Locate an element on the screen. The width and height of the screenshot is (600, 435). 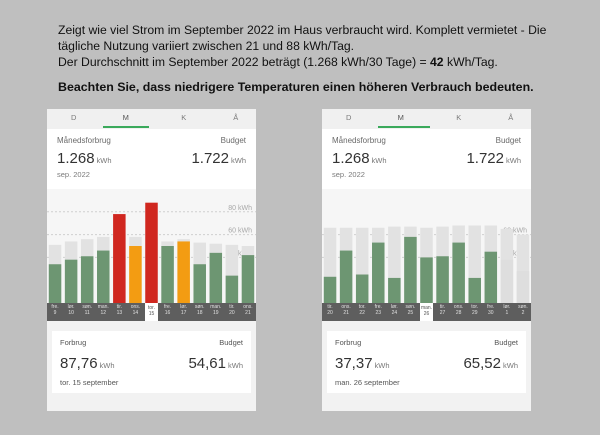
day-usage-label: Forbrug is located at coordinates (73, 342).